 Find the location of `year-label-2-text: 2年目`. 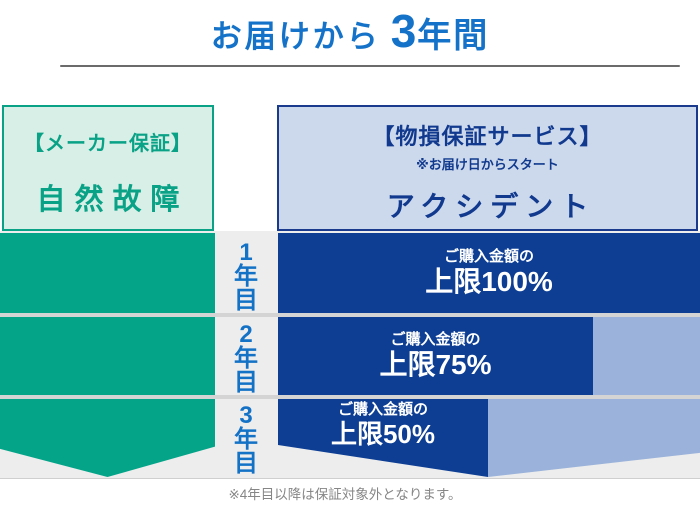

year-label-2-text: 2年目 is located at coordinates (246, 358).